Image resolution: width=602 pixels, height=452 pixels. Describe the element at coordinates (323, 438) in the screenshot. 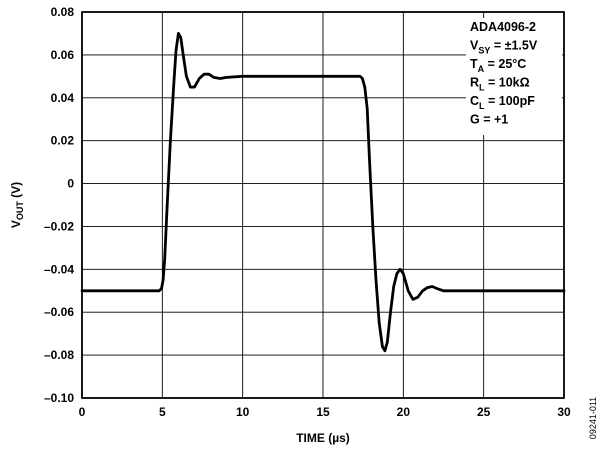

I see `x-axis-label: TIME (µs)` at that location.